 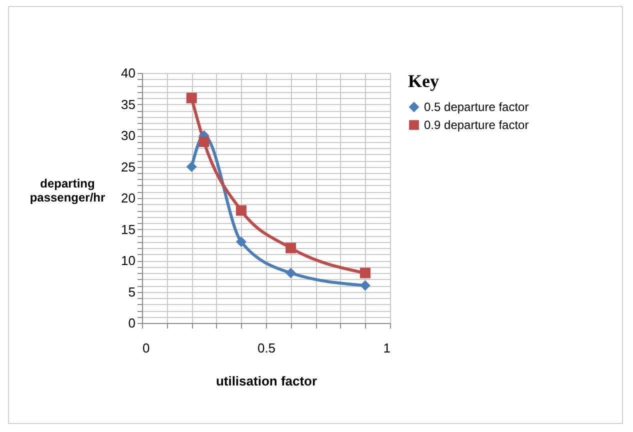 I want to click on legend-label: 0.5 departure factor, so click(x=476, y=107).